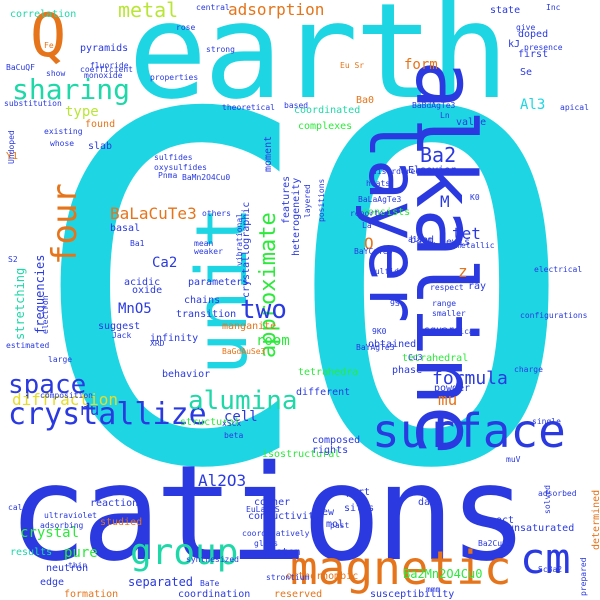 The width and height of the screenshot is (600, 600). What do you see at coordinates (168, 175) in the screenshot?
I see `word: Pnma` at bounding box center [168, 175].